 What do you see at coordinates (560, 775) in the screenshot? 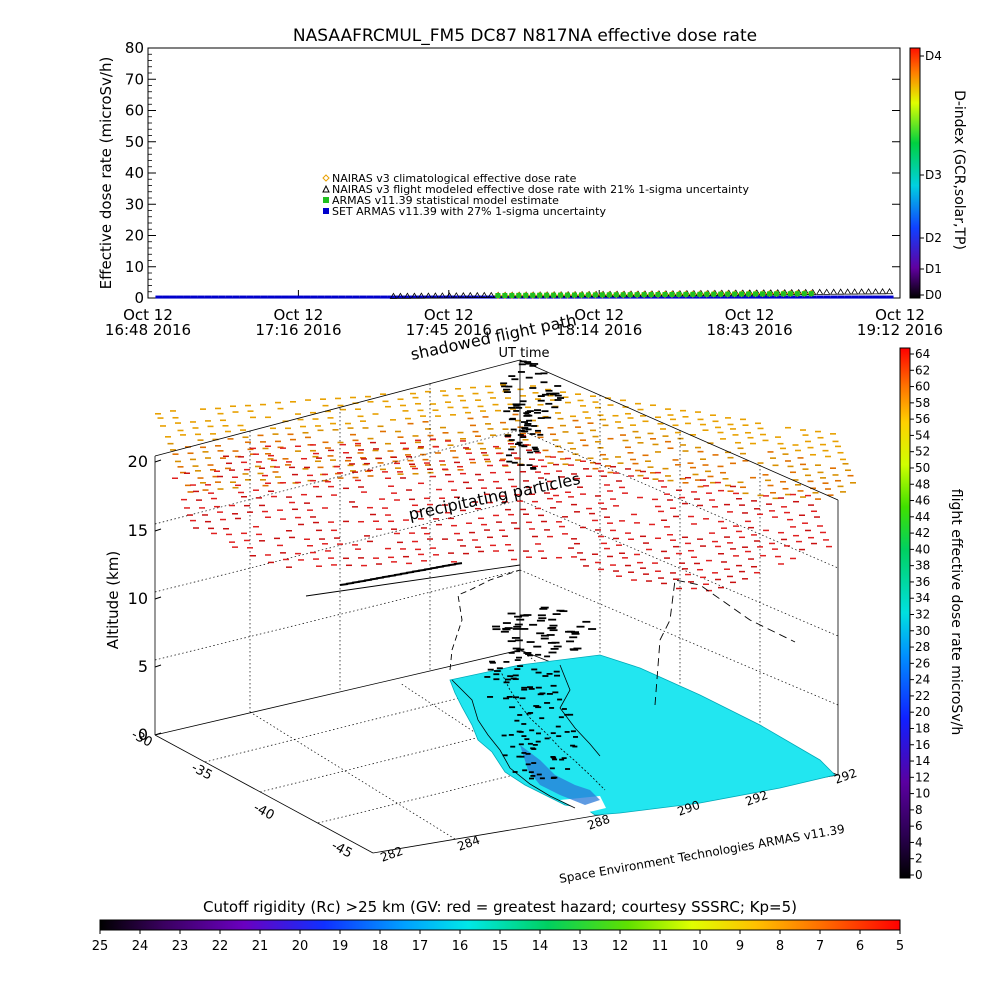
I see `dark-region` at bounding box center [560, 775].